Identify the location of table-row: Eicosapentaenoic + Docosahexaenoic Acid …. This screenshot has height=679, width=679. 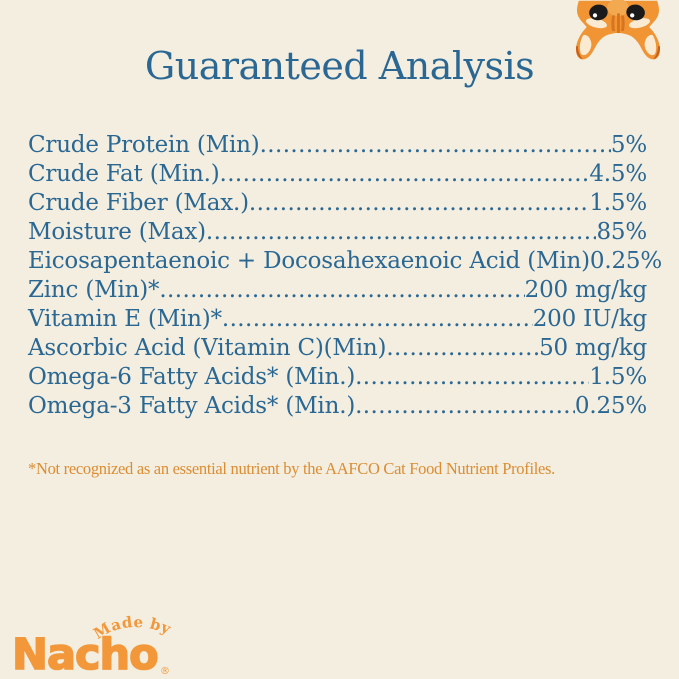
(345, 260).